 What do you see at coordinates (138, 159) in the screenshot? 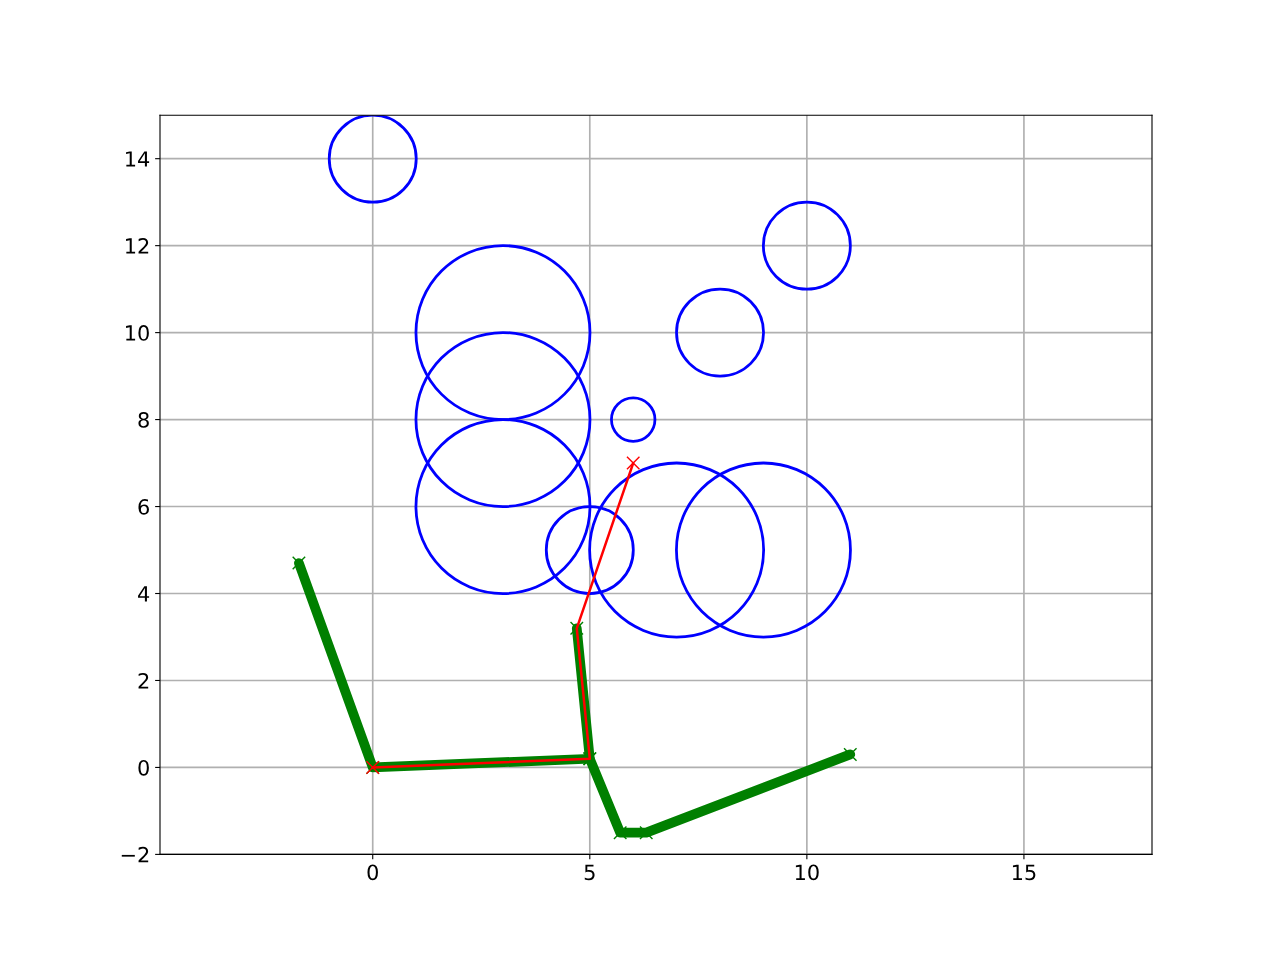
I see `y-tick-label: 14` at bounding box center [138, 159].